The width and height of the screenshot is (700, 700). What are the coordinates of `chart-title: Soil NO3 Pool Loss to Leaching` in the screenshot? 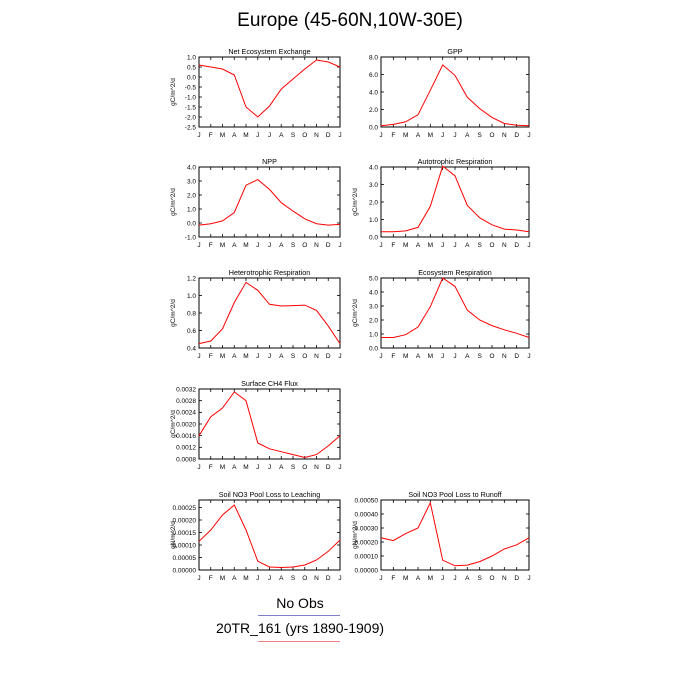 It's located at (270, 494).